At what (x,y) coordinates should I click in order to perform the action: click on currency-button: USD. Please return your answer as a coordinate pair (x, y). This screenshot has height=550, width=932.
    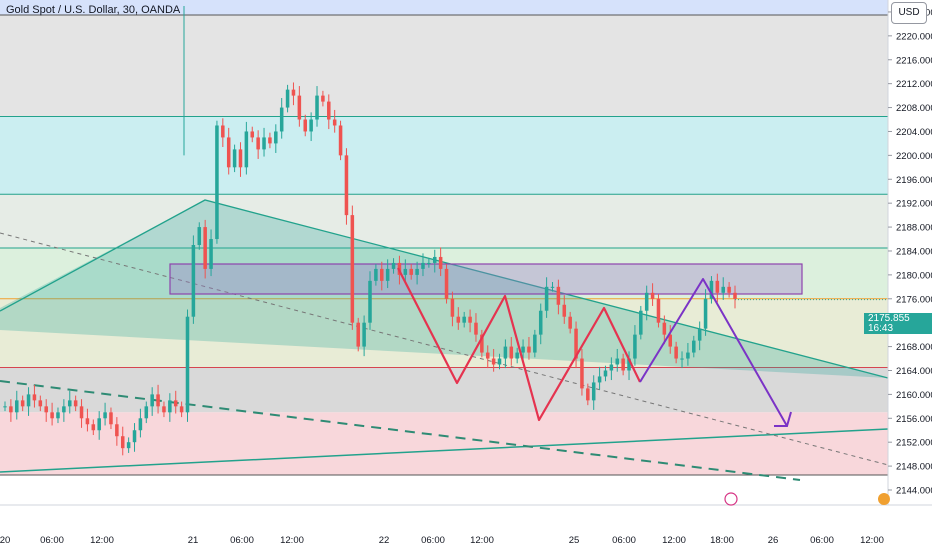
    Looking at the image, I should click on (909, 13).